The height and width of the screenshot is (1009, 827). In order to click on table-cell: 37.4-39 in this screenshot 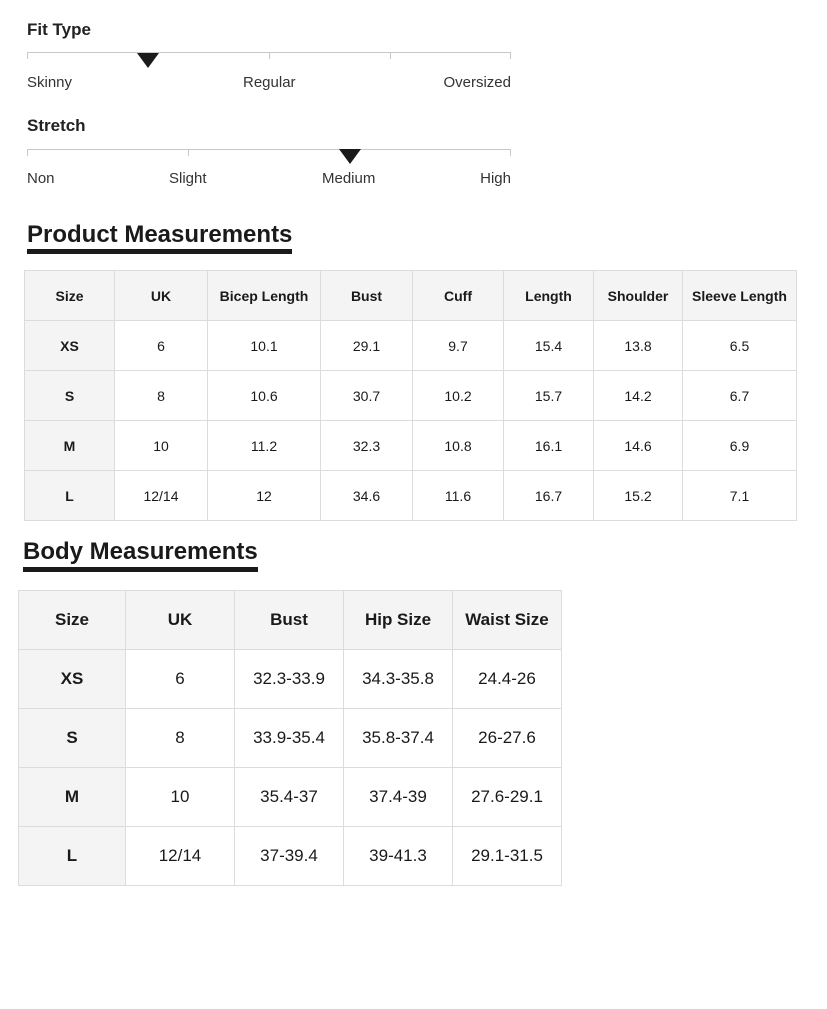, I will do `click(398, 797)`.